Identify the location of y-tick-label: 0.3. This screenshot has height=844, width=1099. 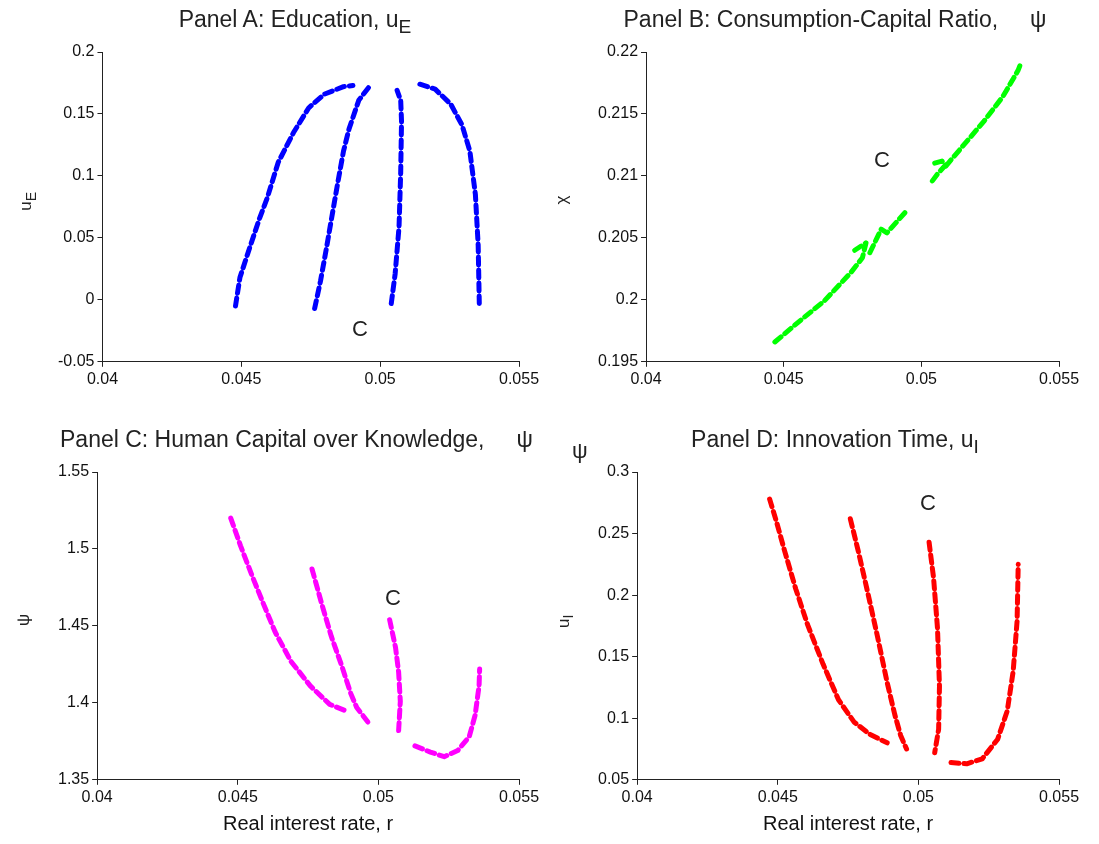
(618, 471).